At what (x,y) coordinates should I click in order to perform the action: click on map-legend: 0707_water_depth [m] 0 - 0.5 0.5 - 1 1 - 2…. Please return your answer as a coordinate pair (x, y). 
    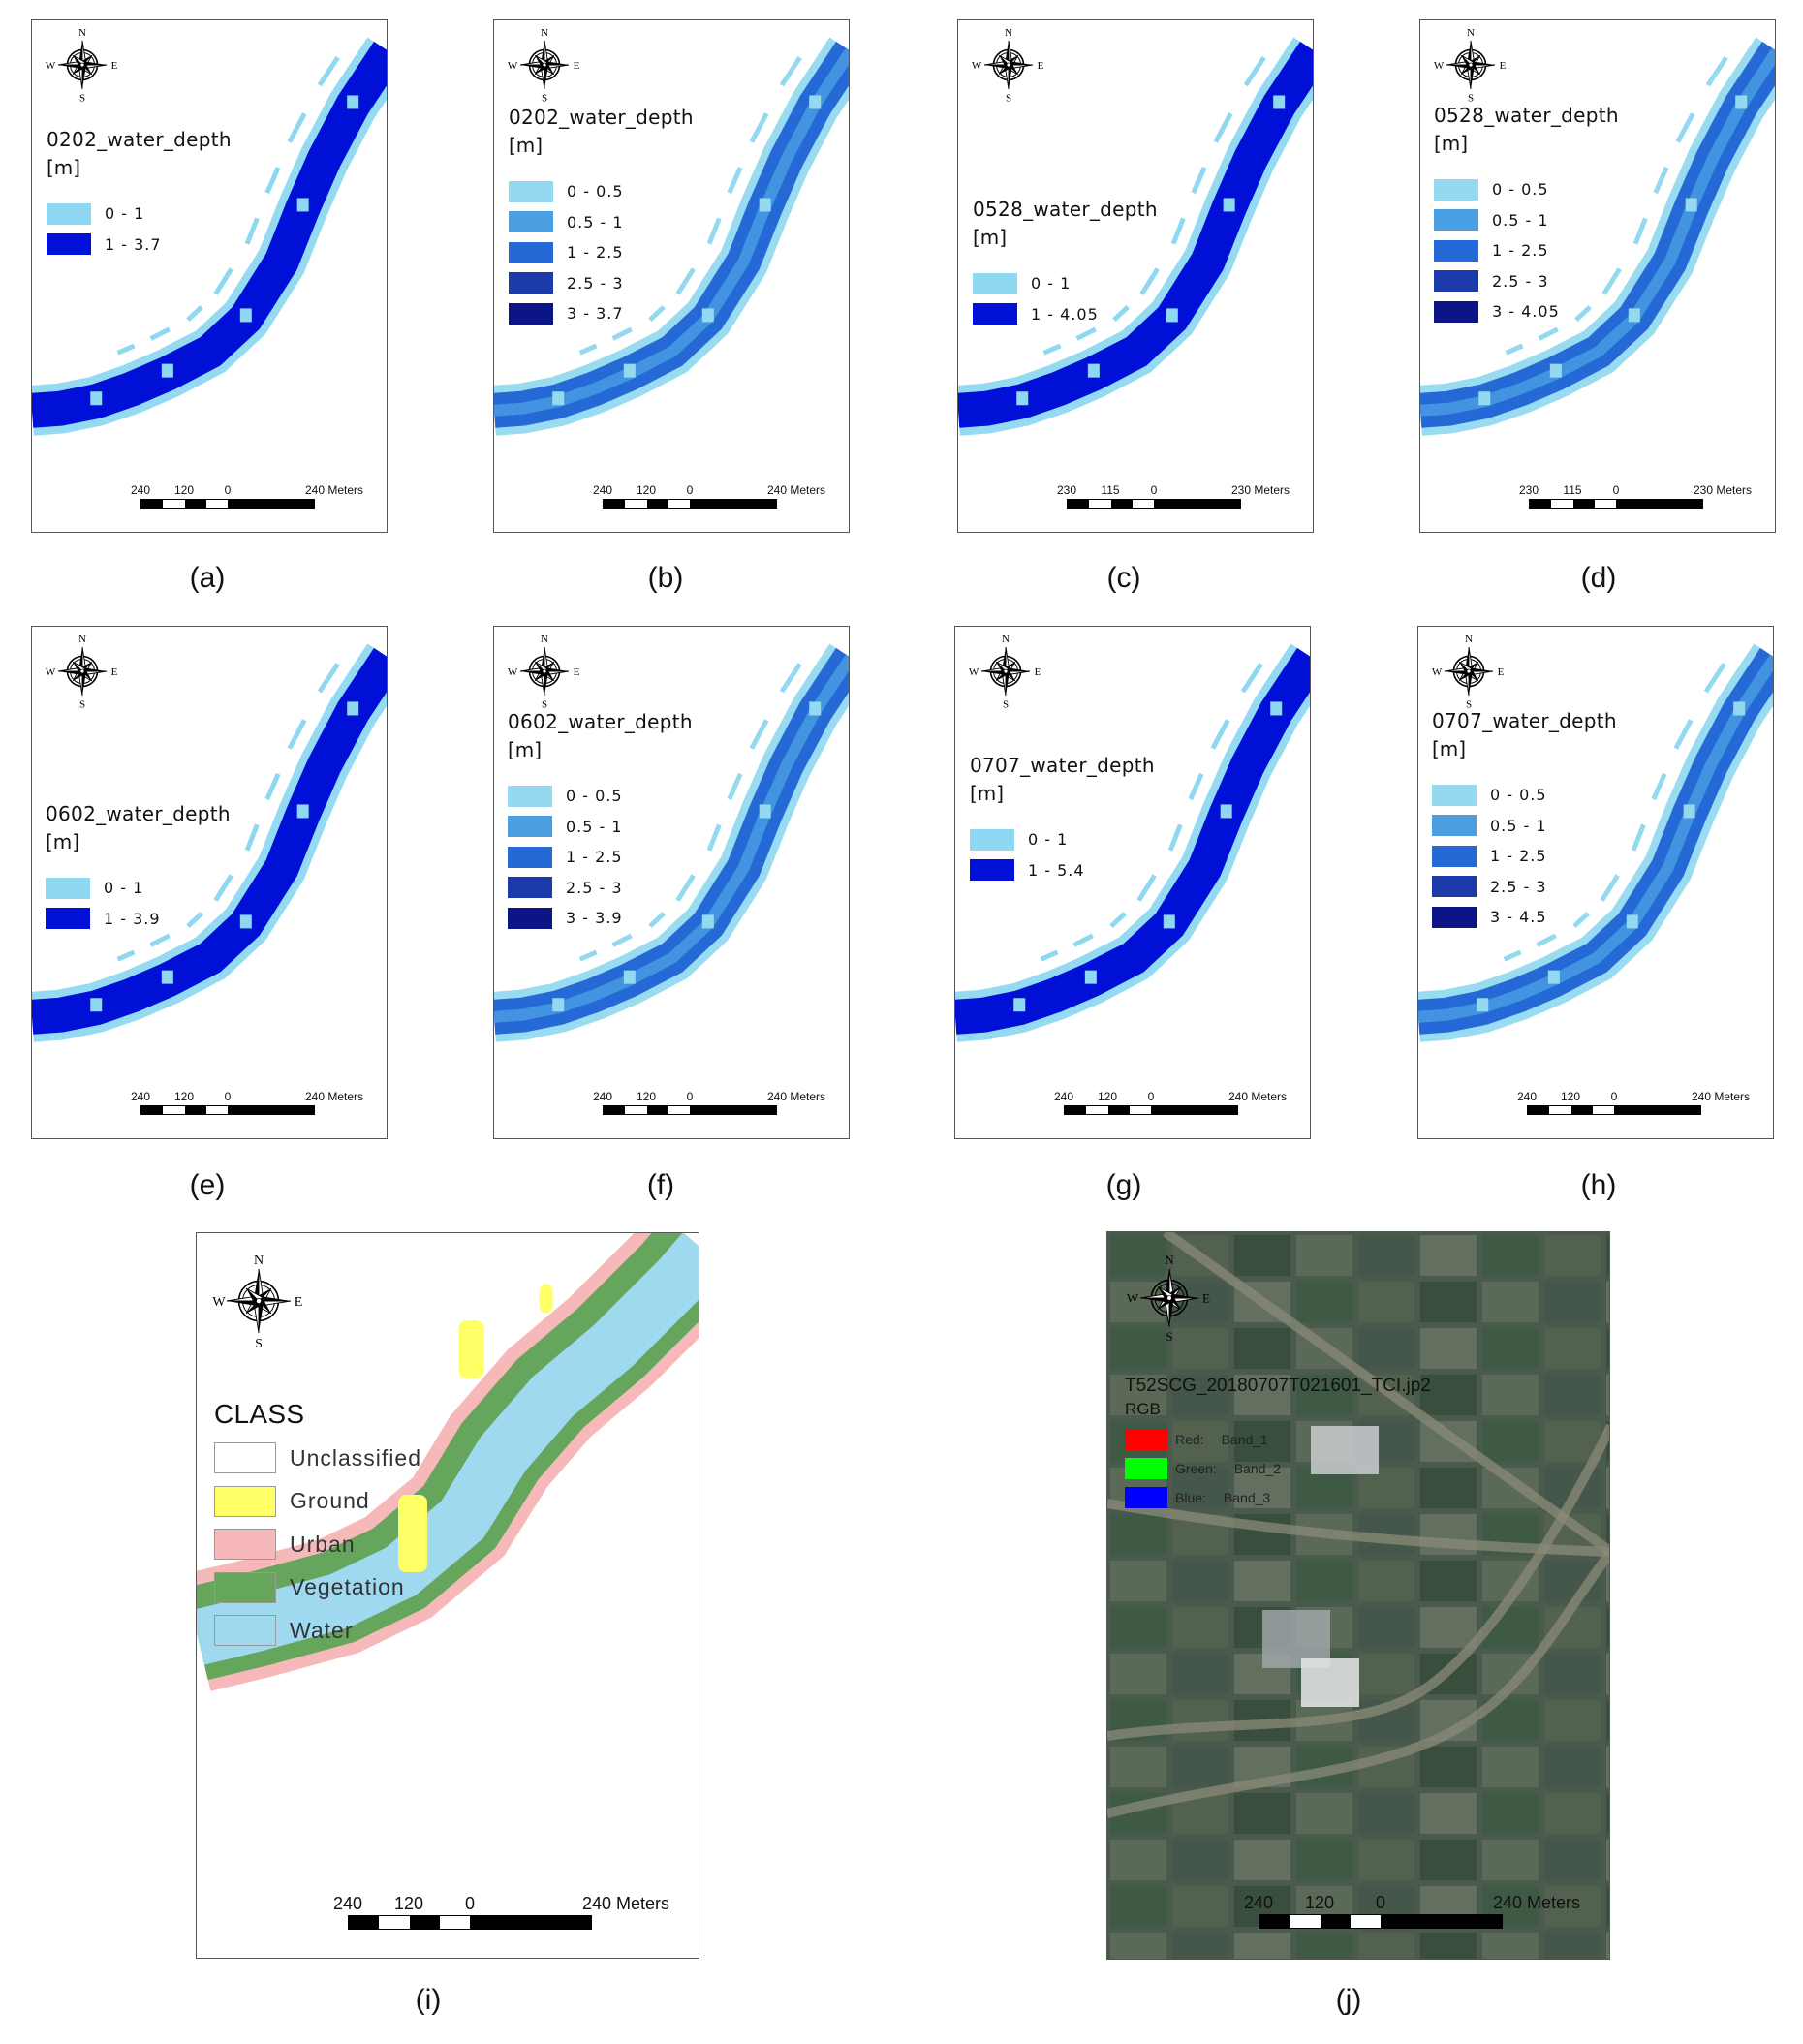
    Looking at the image, I should click on (1524, 819).